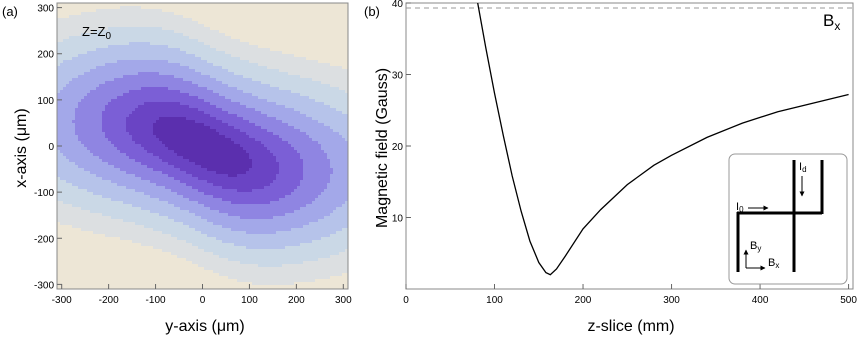 Image resolution: width=860 pixels, height=338 pixels. What do you see at coordinates (401, 112) in the screenshot?
I see `panel-b-y-ticks: 10 20 30 40` at bounding box center [401, 112].